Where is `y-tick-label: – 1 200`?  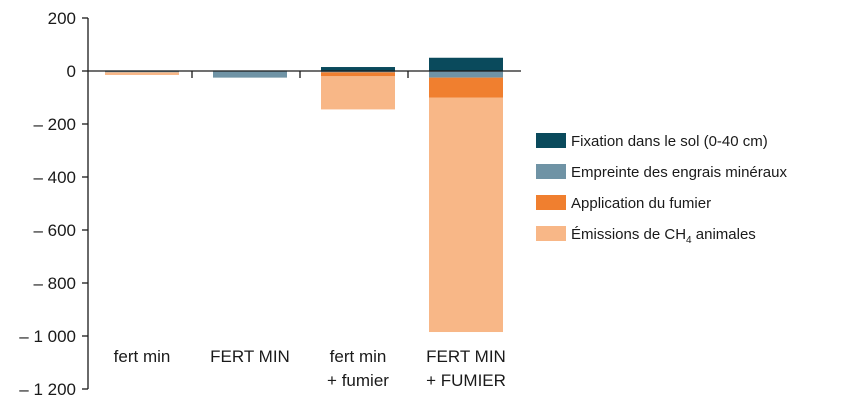
y-tick-label: – 1 200 is located at coordinates (47, 389).